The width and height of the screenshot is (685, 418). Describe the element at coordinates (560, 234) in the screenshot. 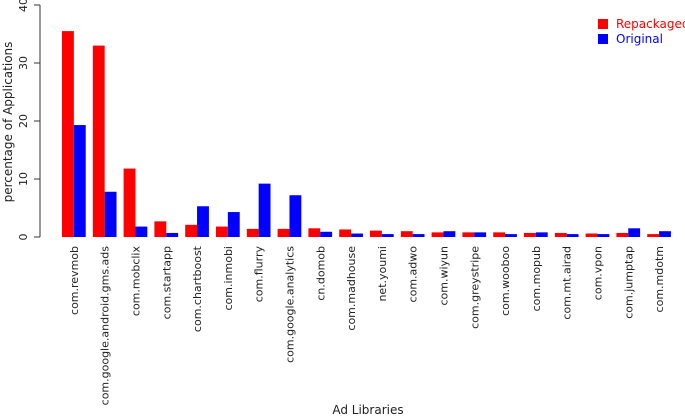

I see `bar-repackaged-com-mt-airad` at that location.